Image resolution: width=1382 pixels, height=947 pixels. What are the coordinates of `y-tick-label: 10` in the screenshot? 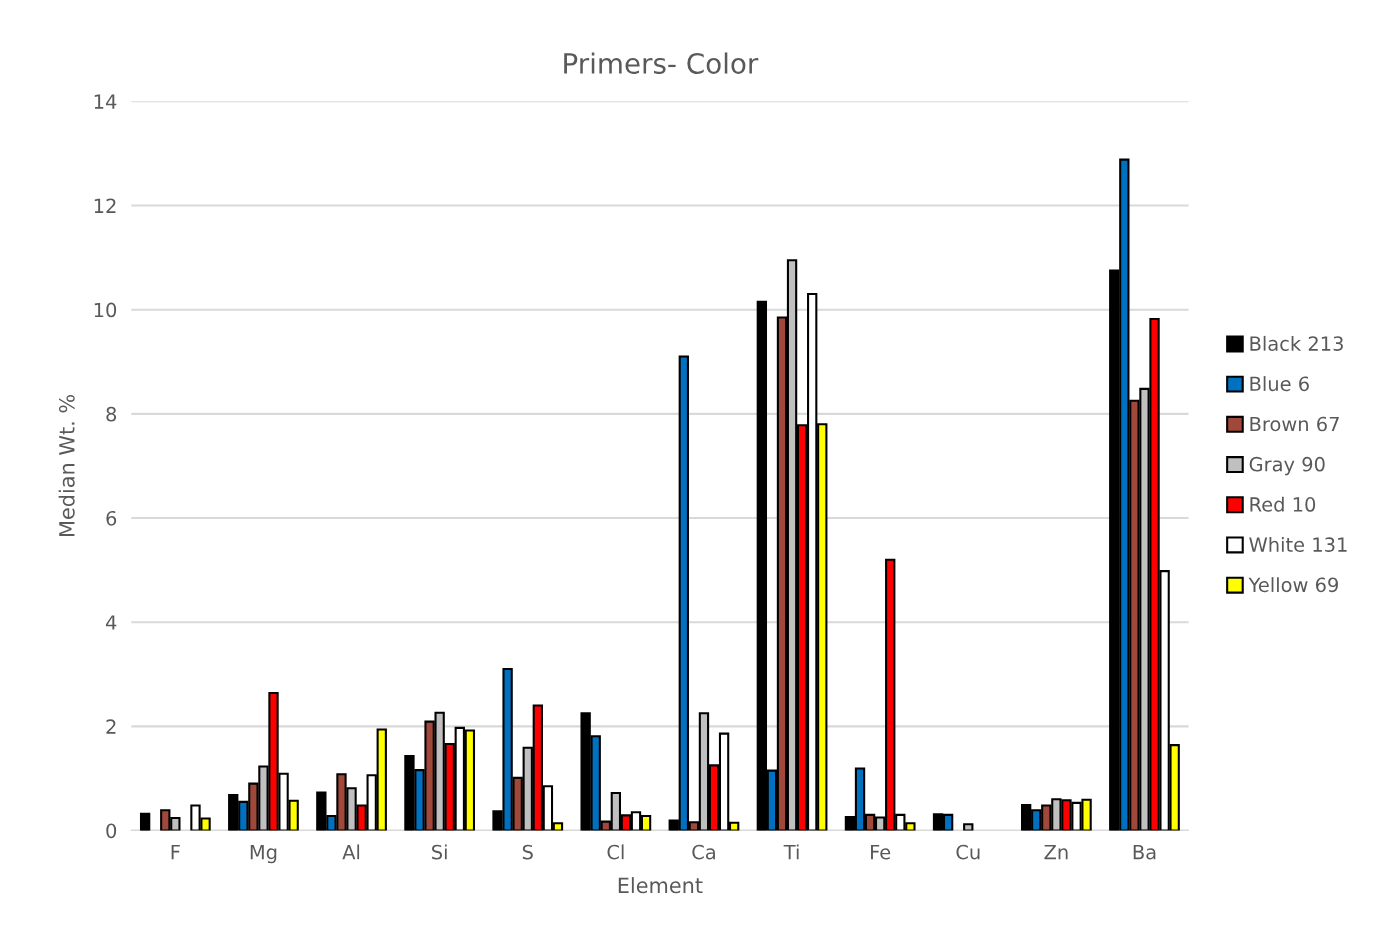 It's located at (105, 310).